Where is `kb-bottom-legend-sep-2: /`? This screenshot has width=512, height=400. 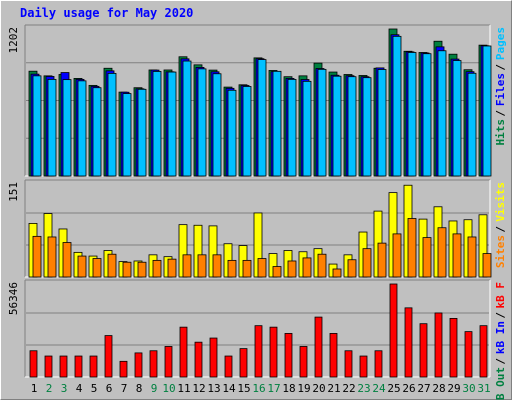 kb-bottom-legend-sep-2: / is located at coordinates (500, 361).